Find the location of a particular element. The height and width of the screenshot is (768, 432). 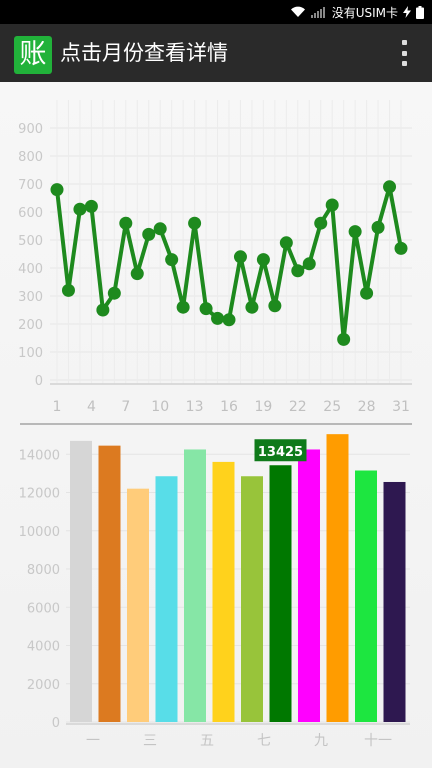

line-chart-x-tick-label: 13 is located at coordinates (195, 407).